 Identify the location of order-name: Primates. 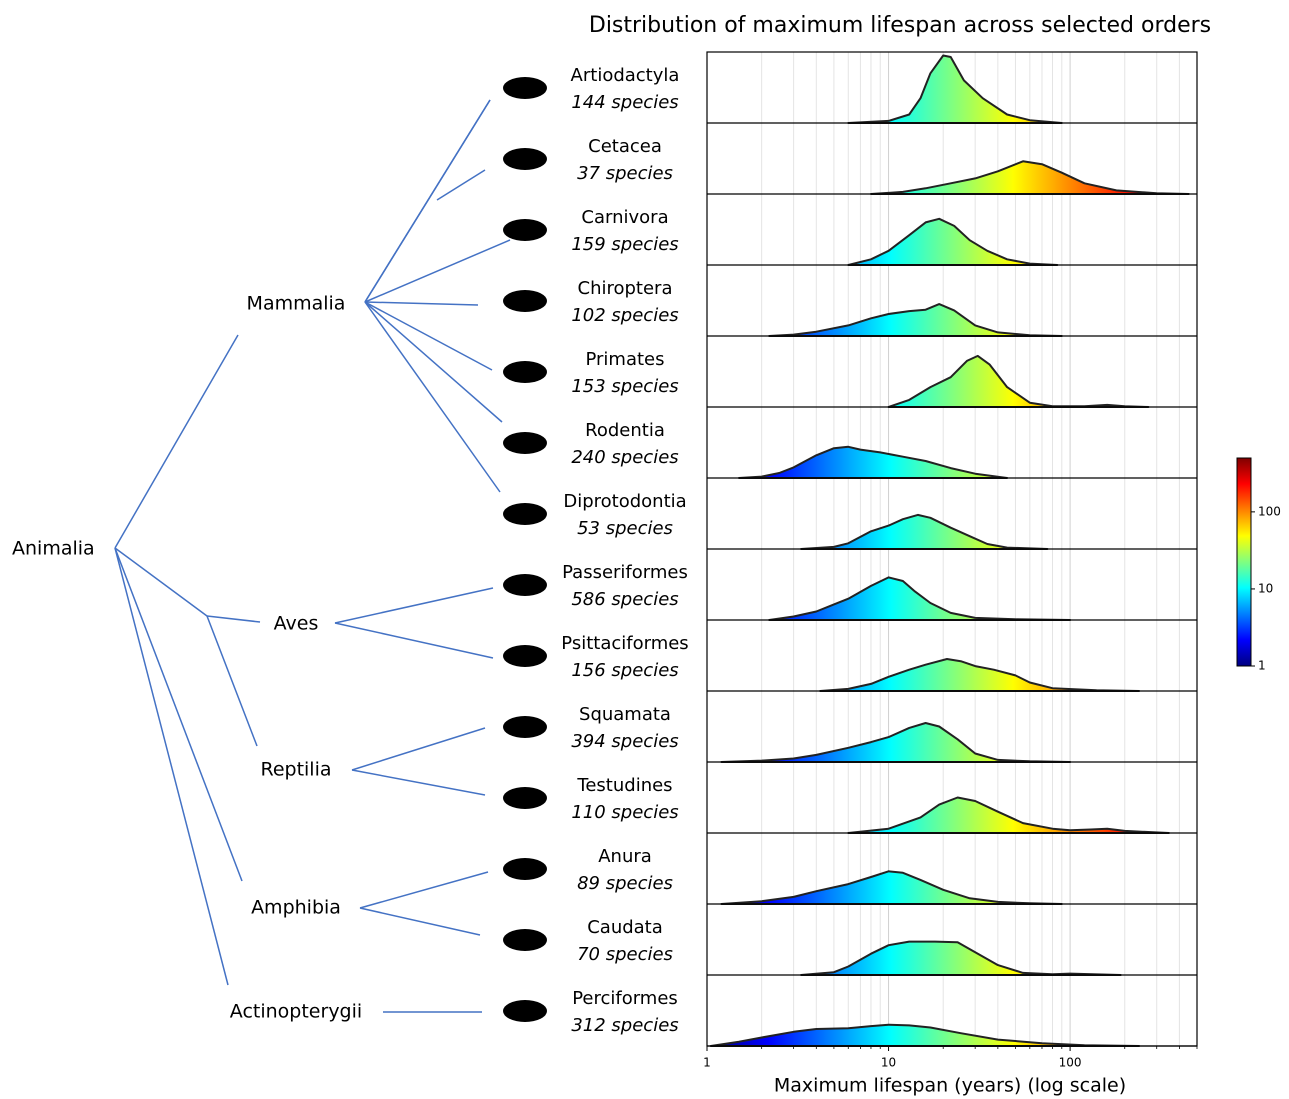
(624, 359).